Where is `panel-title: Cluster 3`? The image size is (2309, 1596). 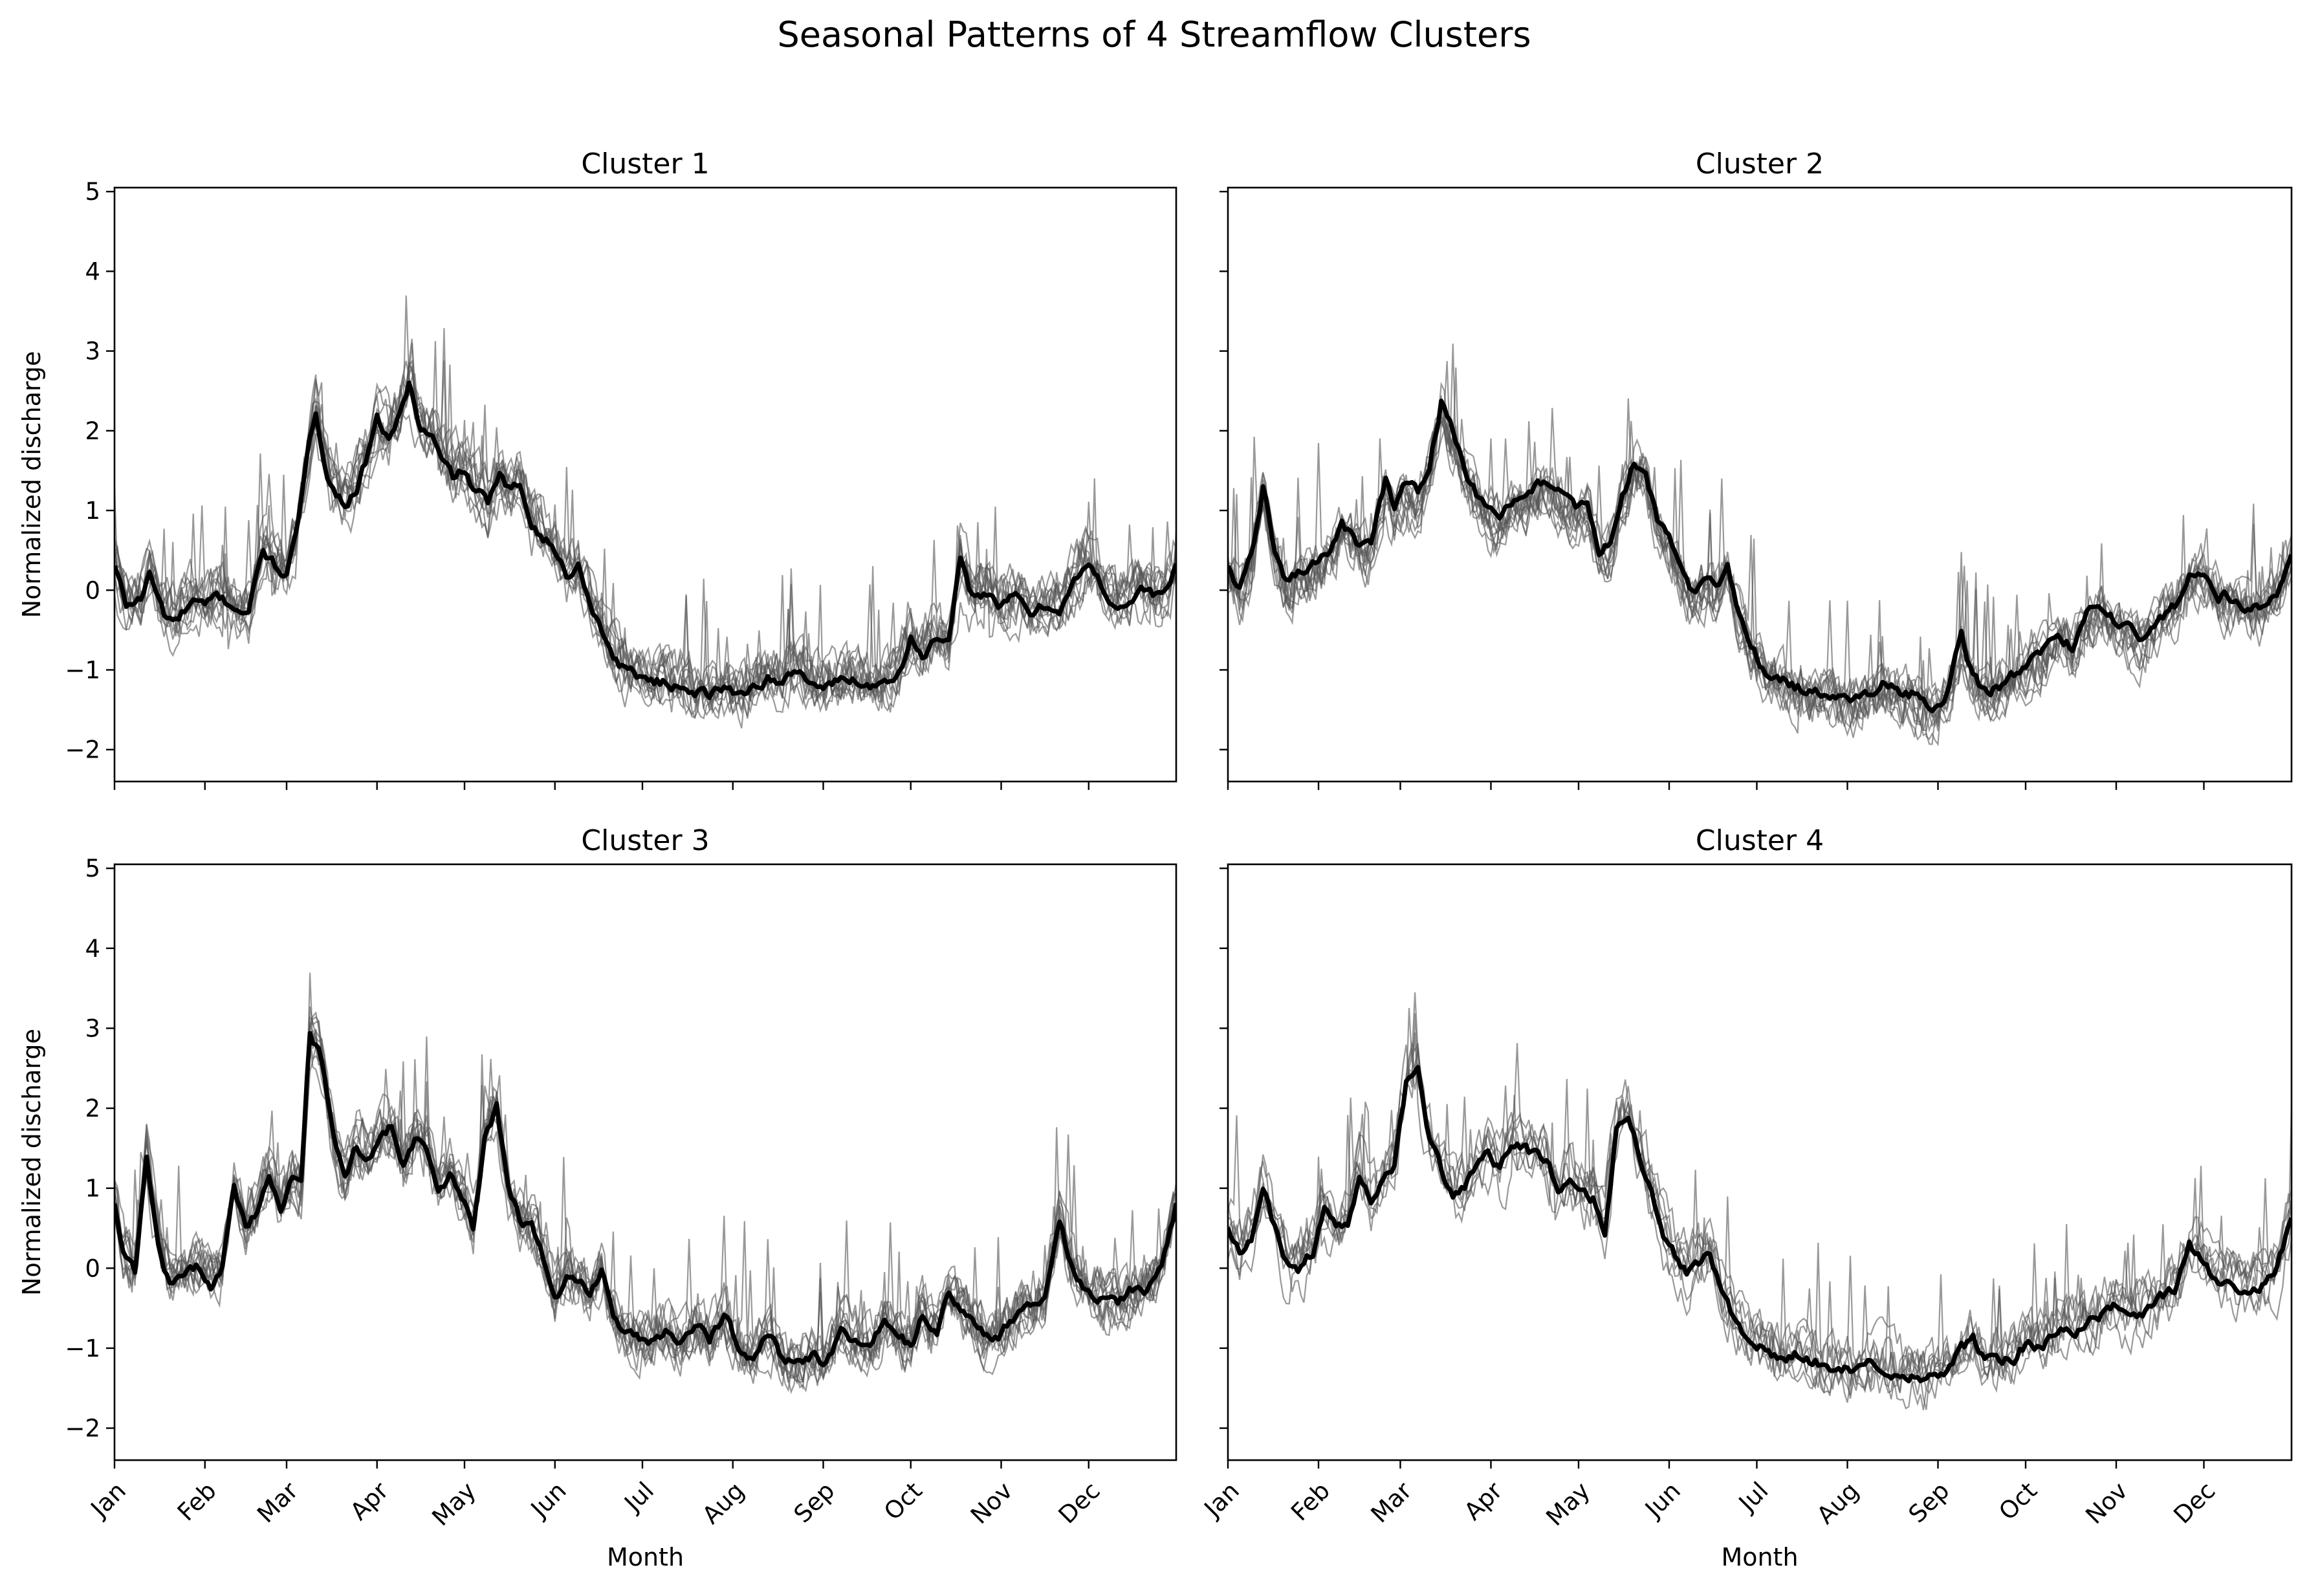
panel-title: Cluster 3 is located at coordinates (645, 841).